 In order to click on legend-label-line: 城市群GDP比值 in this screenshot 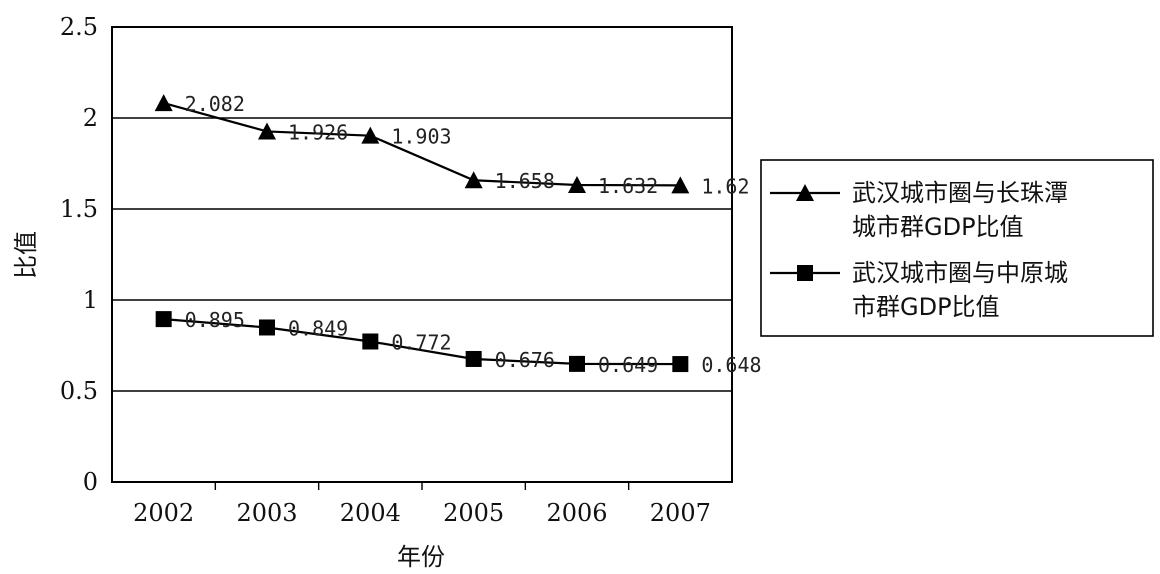, I will do `click(938, 227)`.